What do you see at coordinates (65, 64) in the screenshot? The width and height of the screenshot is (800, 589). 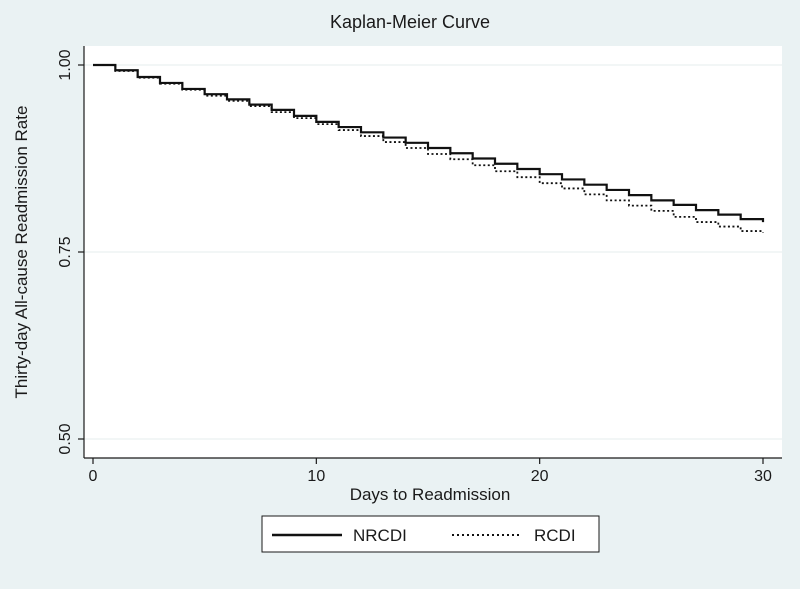 I see `y-tick-label: 1.00` at bounding box center [65, 64].